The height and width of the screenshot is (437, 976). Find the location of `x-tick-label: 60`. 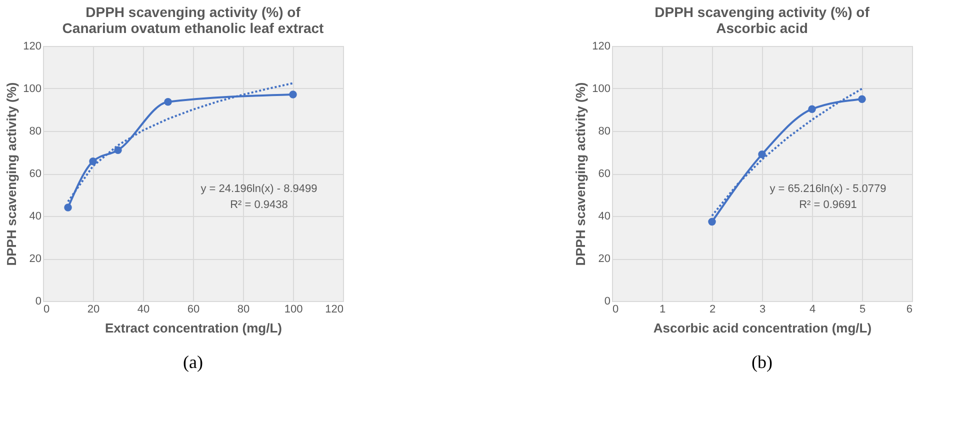

x-tick-label: 60 is located at coordinates (193, 310).